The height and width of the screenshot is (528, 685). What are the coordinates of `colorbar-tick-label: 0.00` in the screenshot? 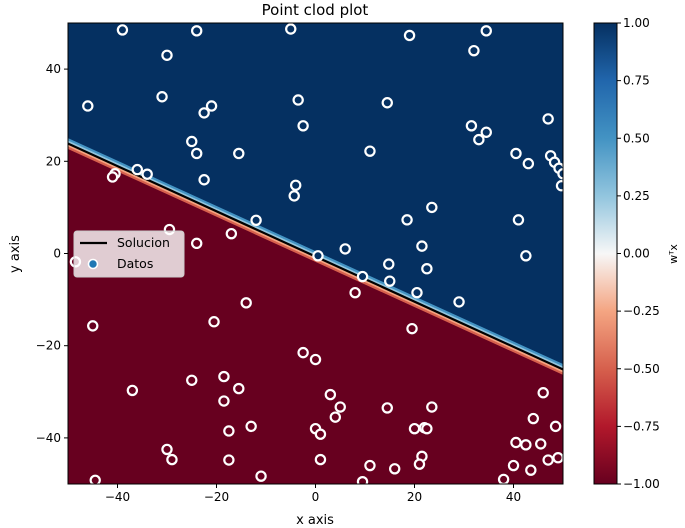 It's located at (636, 254).